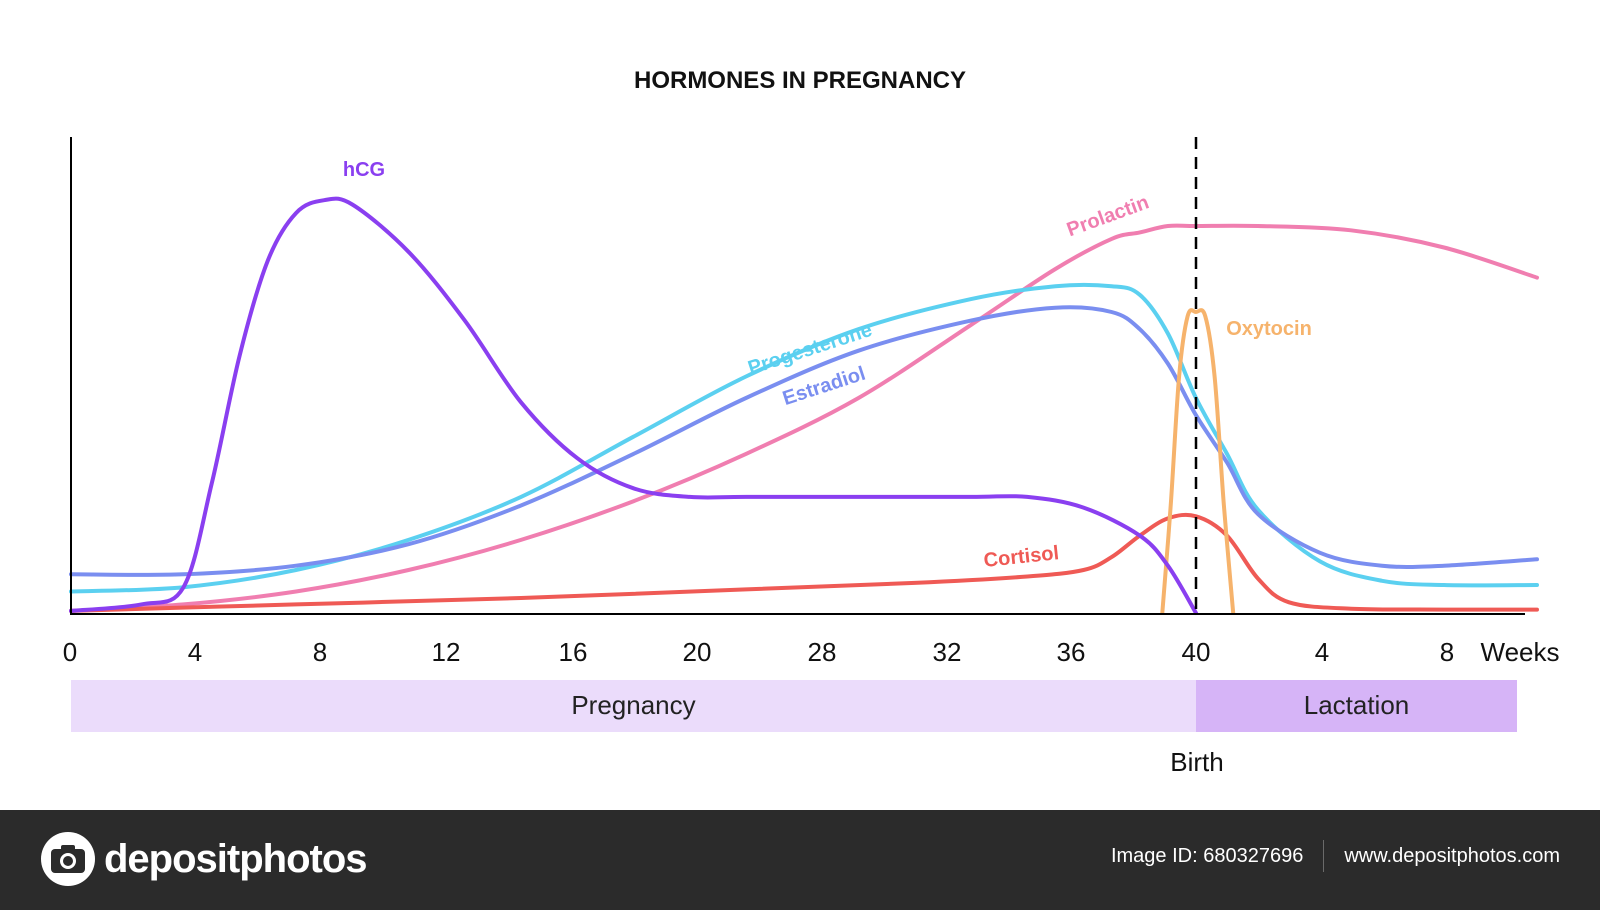  What do you see at coordinates (800, 80) in the screenshot?
I see `chart-title: HORMONES IN PREGNANCY` at bounding box center [800, 80].